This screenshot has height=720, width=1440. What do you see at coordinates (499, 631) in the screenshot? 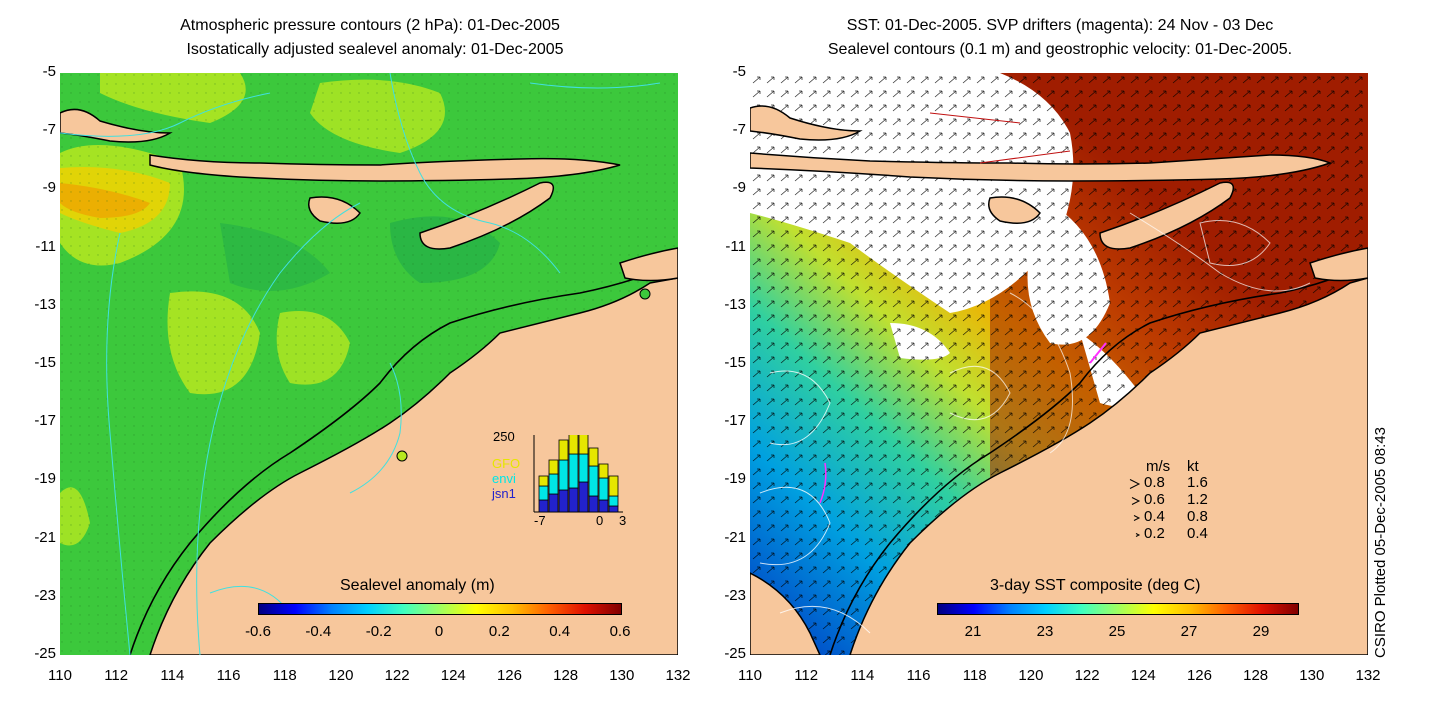
I see `left-cbar-tick-0.2: 0.2` at bounding box center [499, 631].